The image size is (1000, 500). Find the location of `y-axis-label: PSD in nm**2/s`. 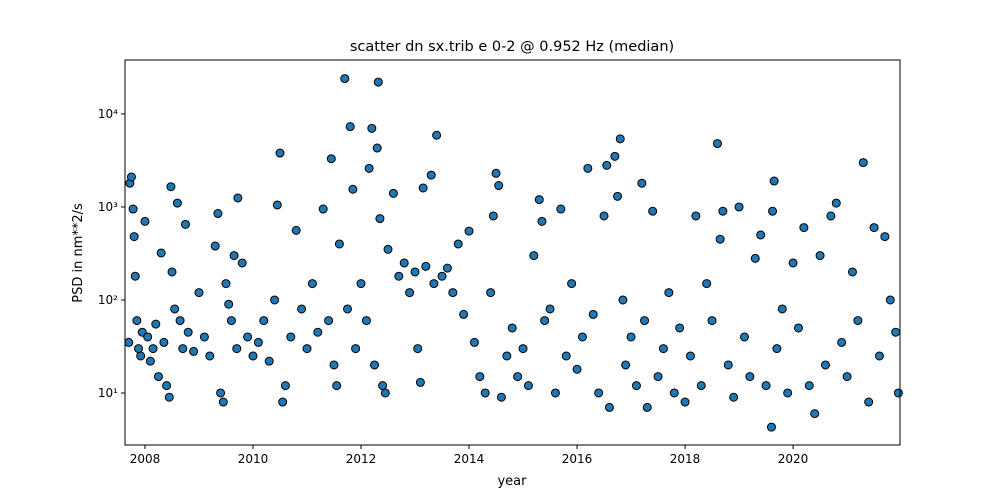

y-axis-label: PSD in nm**2/s is located at coordinates (78, 253).